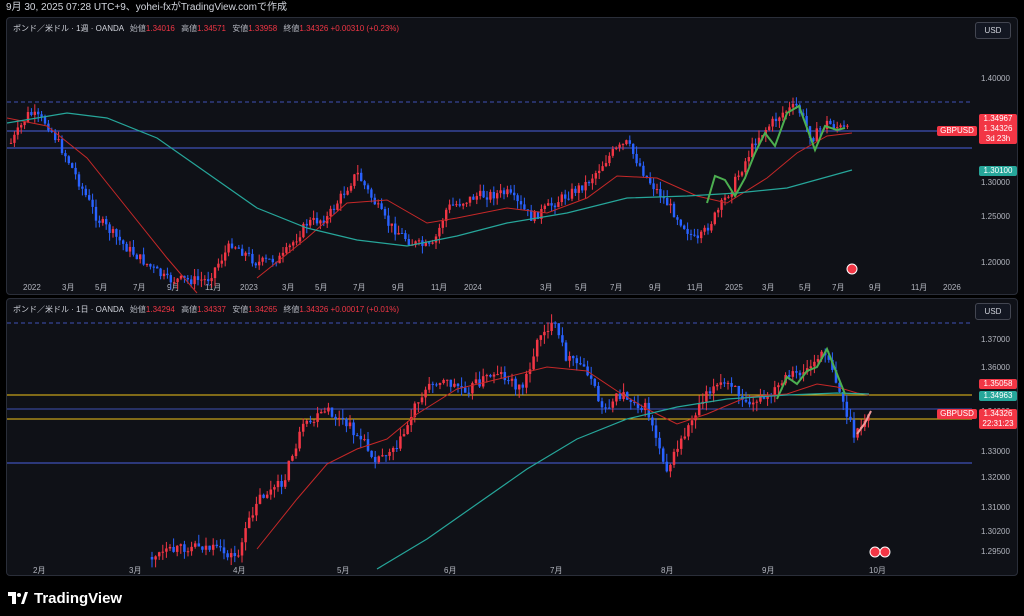 Image resolution: width=1024 pixels, height=616 pixels. Describe the element at coordinates (160, 28) in the screenshot. I see `weekly-open: 1.34016` at that location.